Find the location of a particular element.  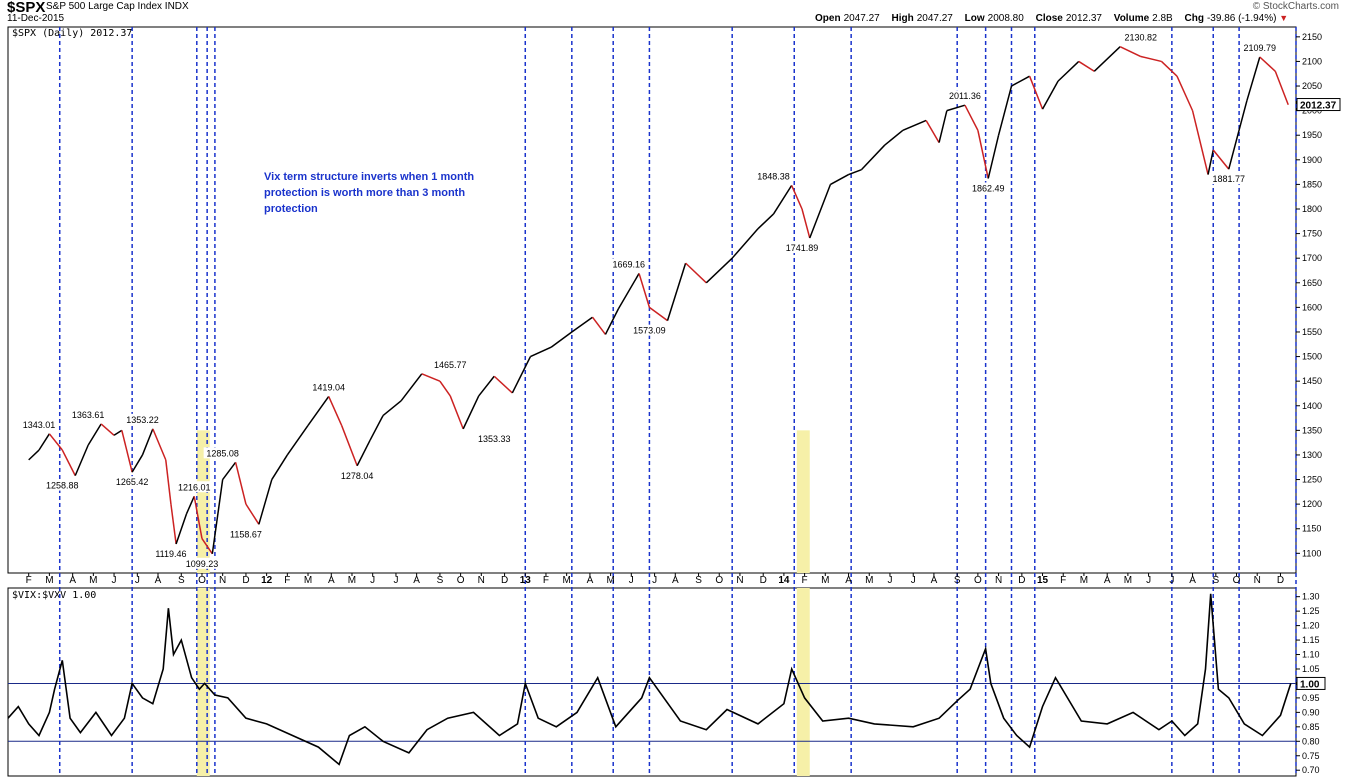

price-tick-label: 1100 is located at coordinates (1311, 553).